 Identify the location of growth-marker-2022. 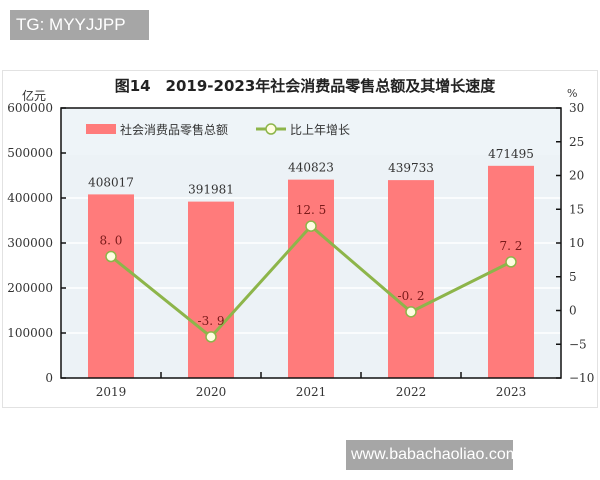
(411, 312).